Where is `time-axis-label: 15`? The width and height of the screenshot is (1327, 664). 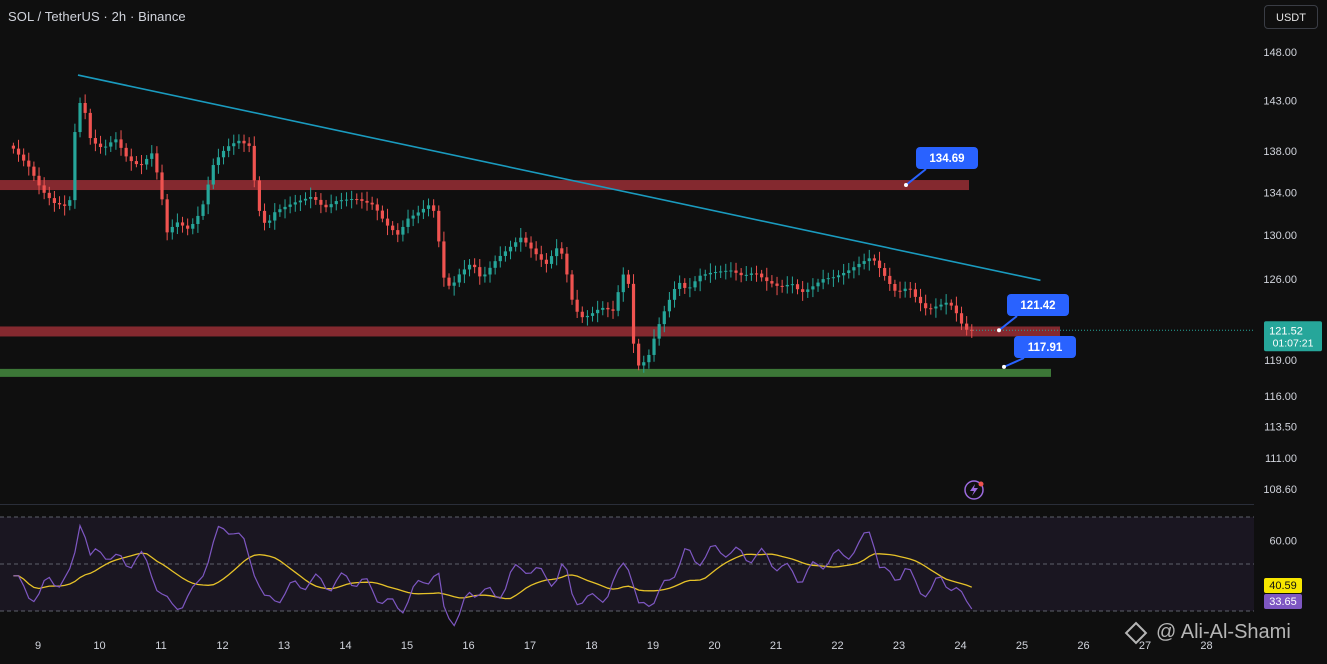 time-axis-label: 15 is located at coordinates (407, 646).